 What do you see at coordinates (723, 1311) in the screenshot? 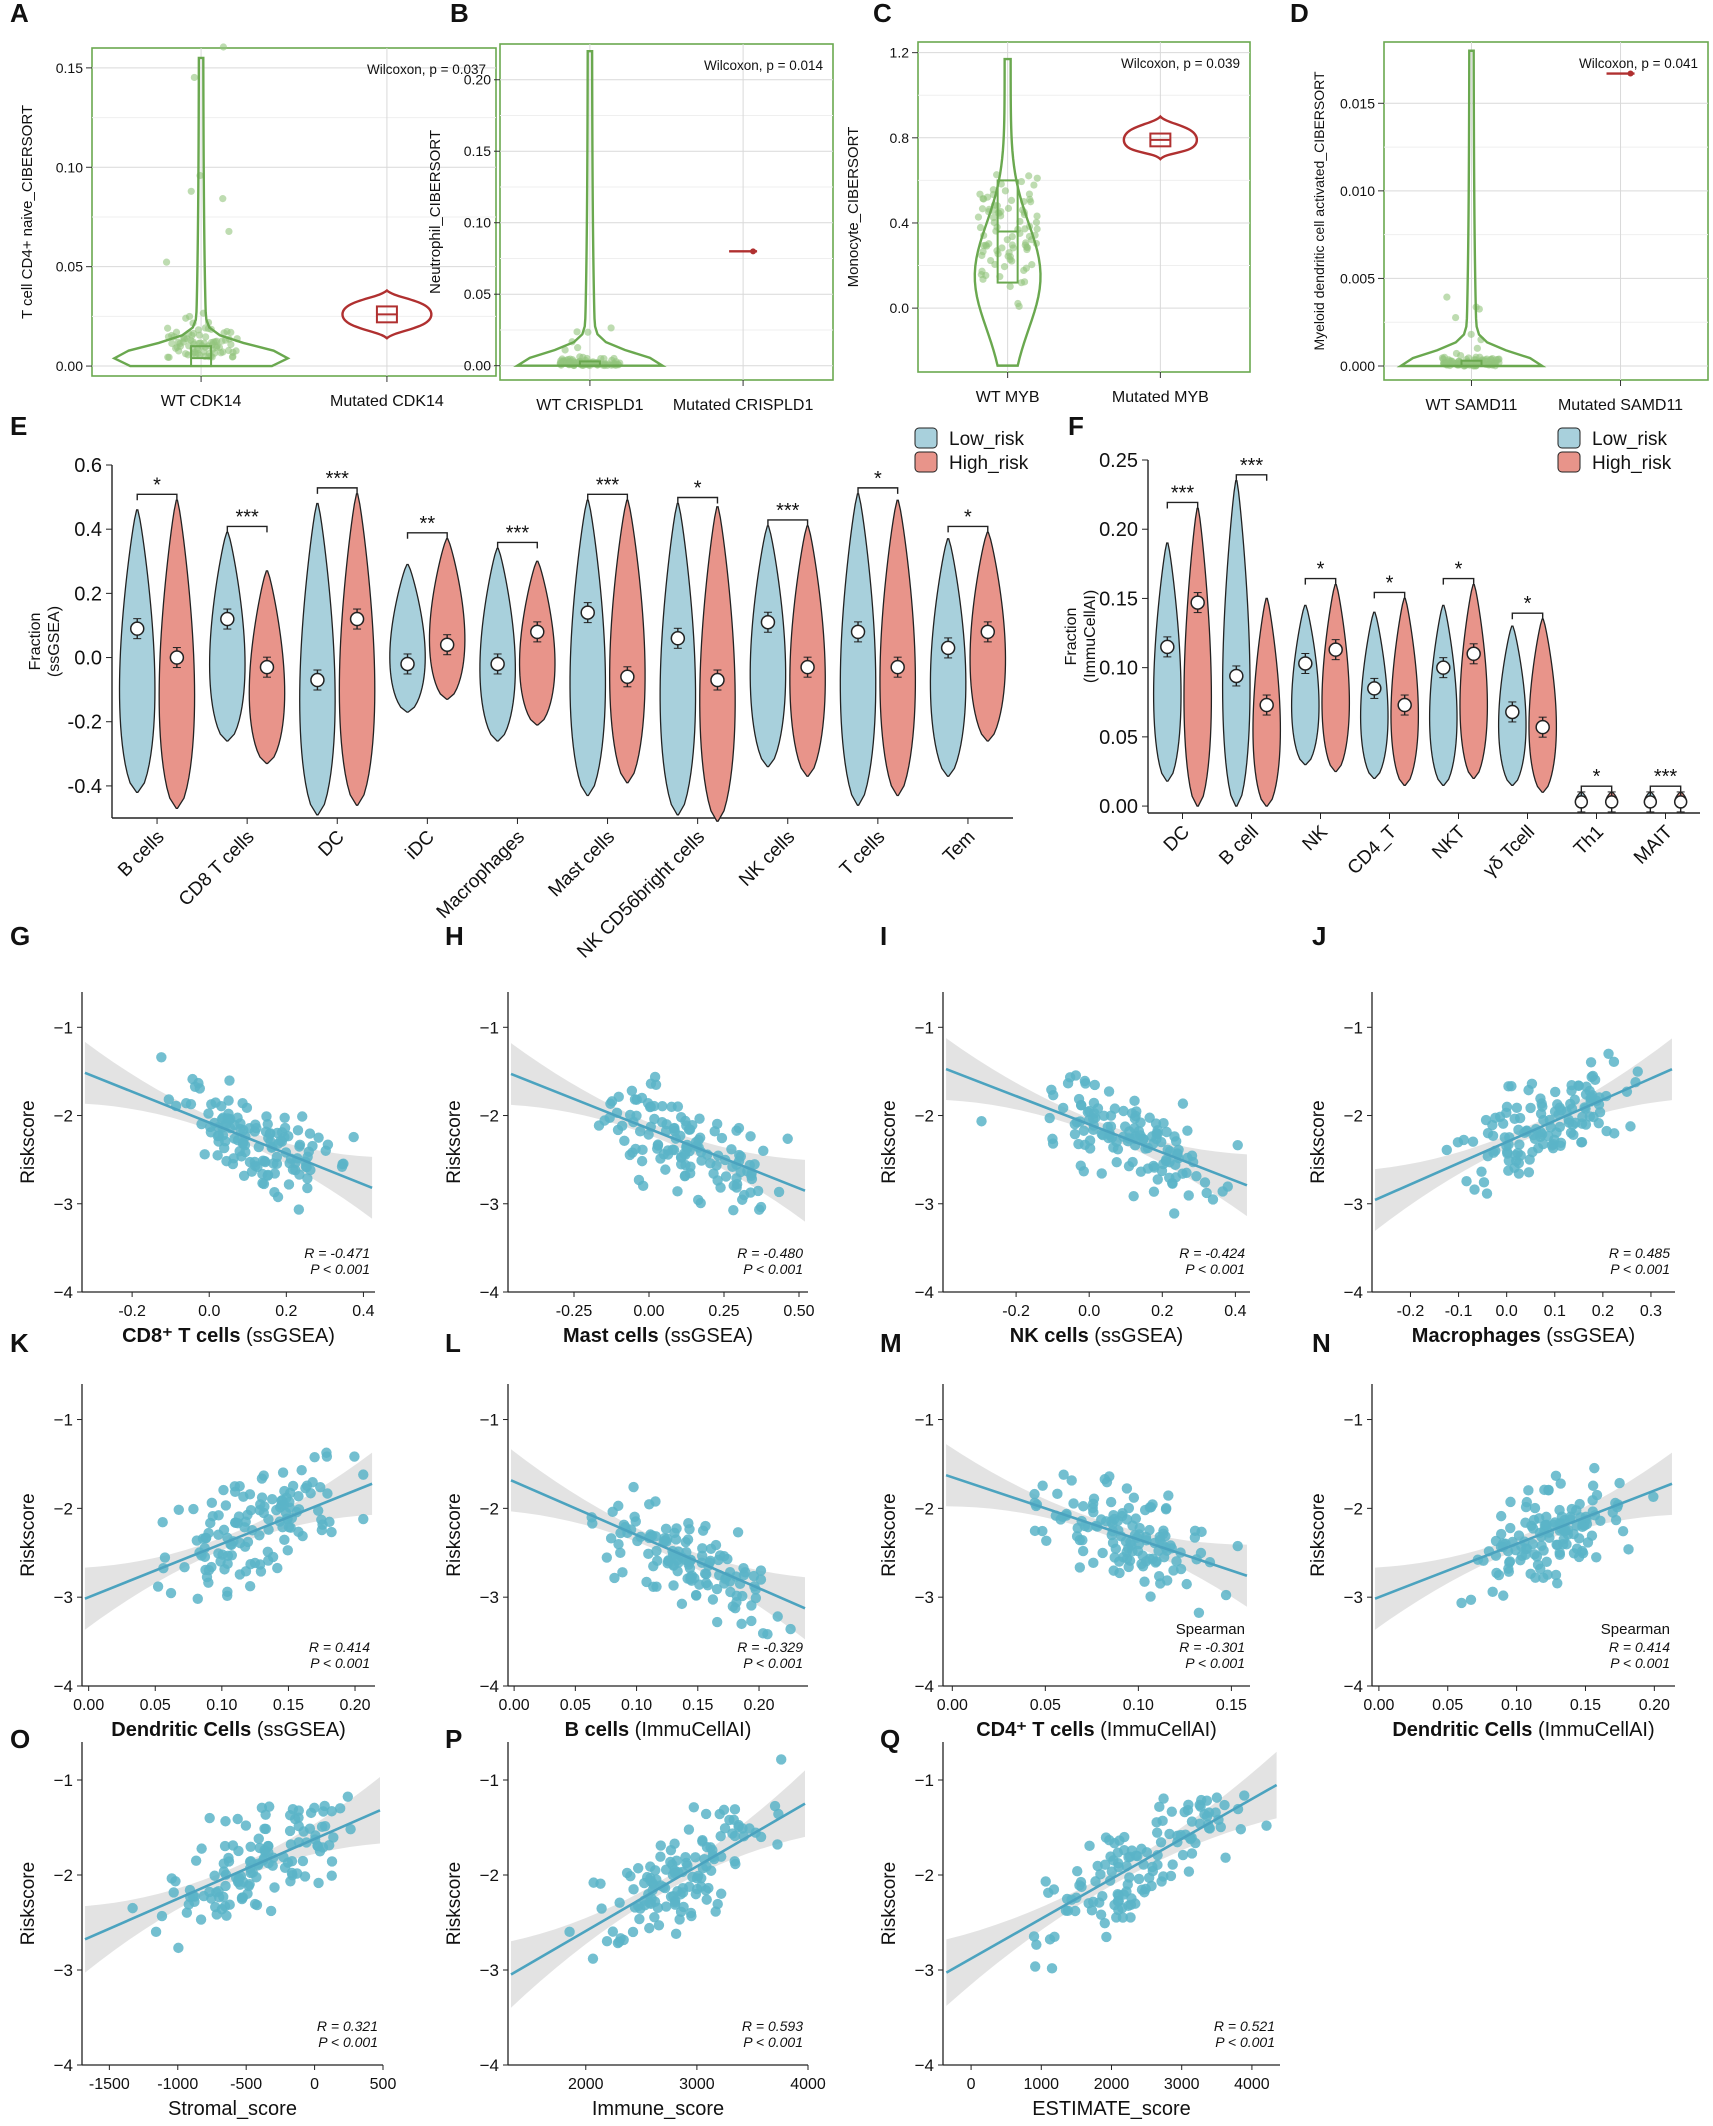
I see `x-tick-label: 0.25` at bounding box center [723, 1311].